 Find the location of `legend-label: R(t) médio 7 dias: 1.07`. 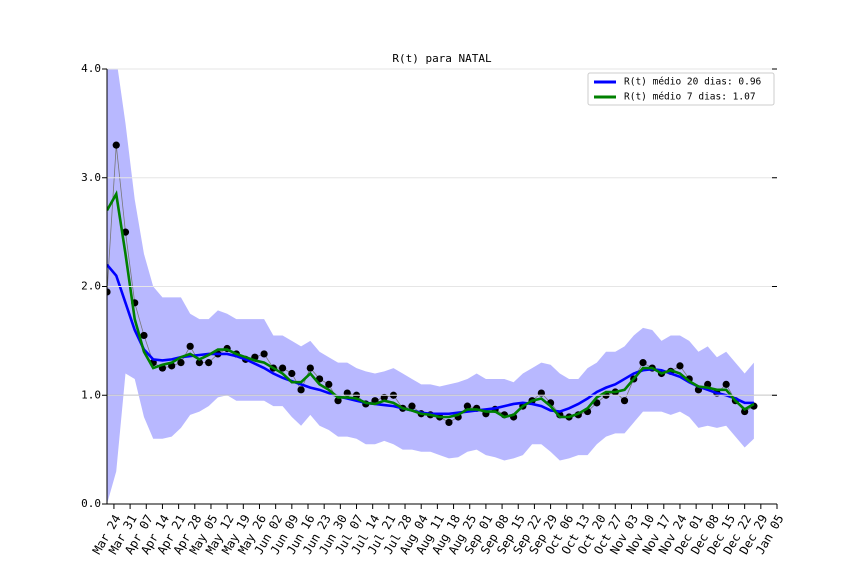

legend-label: R(t) médio 7 dias: 1.07 is located at coordinates (690, 97).